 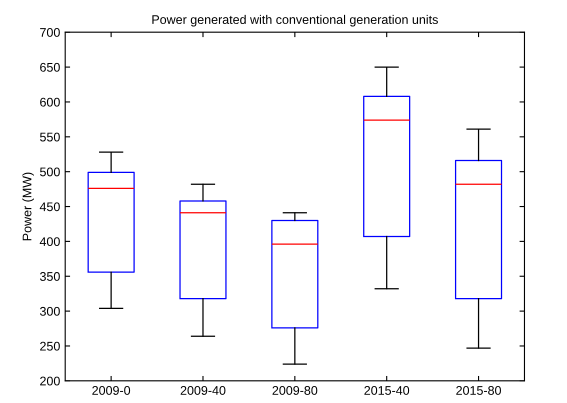 I want to click on y-tick-label: 200, so click(x=50, y=381).